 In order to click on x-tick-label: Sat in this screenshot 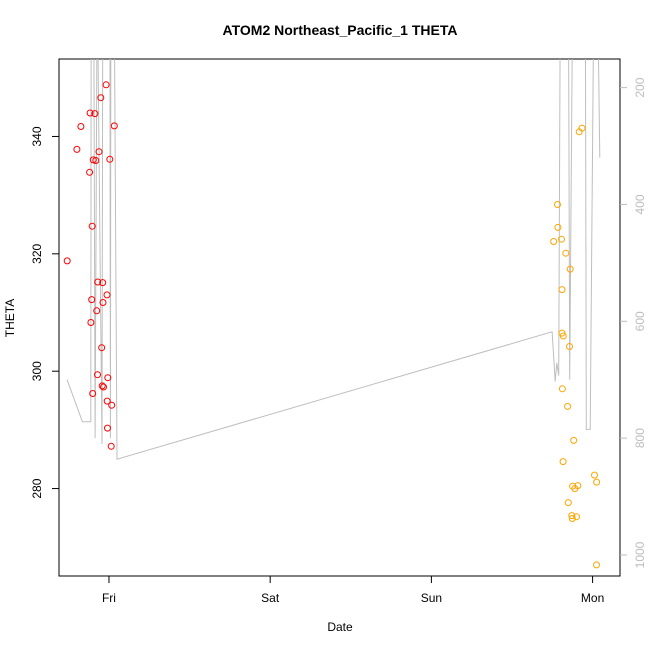, I will do `click(270, 598)`.